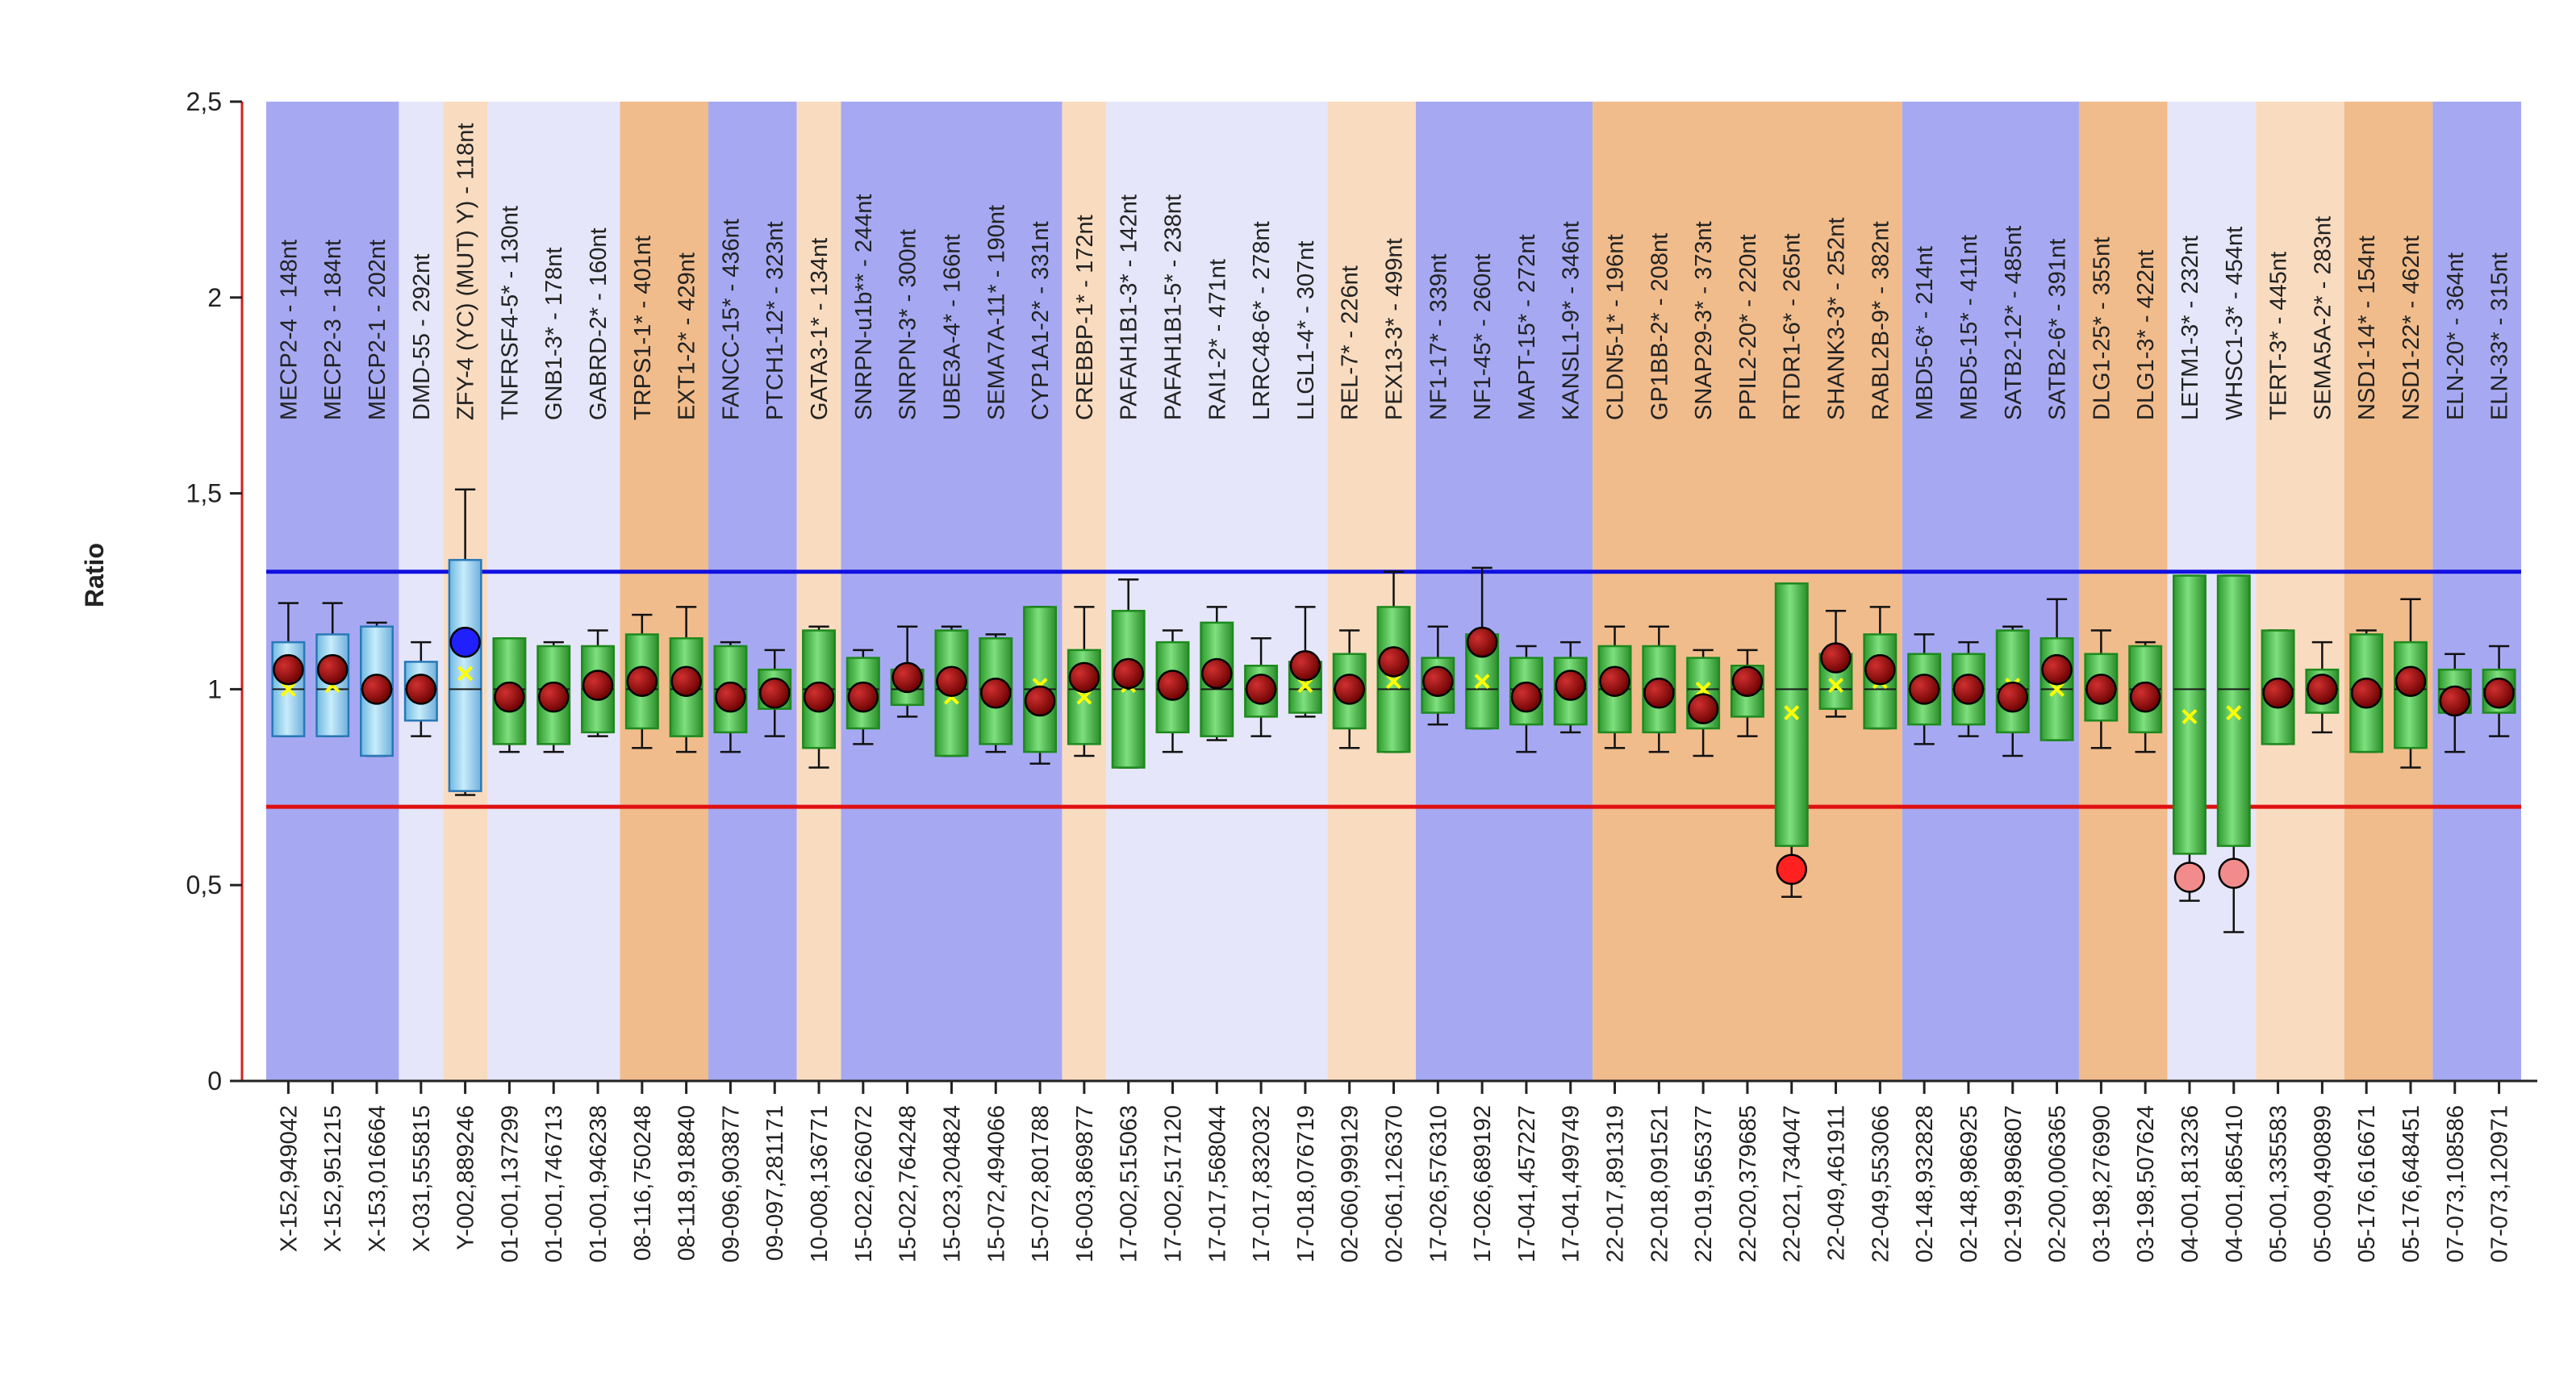  What do you see at coordinates (2190, 328) in the screenshot?
I see `probe-label: LETM1-3* - 232nt` at bounding box center [2190, 328].